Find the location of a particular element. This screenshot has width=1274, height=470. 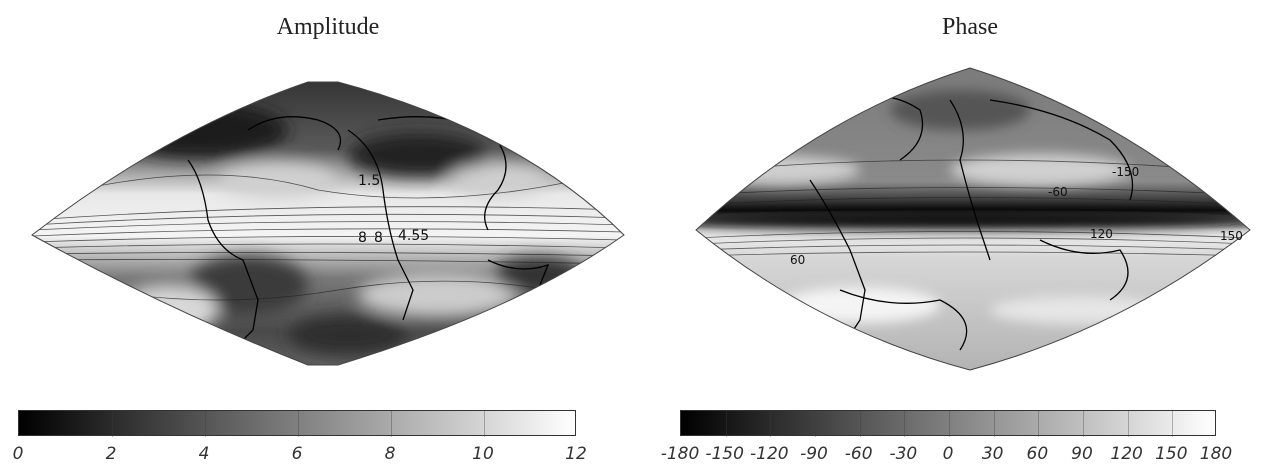

colorbar-tick-label: -150 is located at coordinates (724, 454).